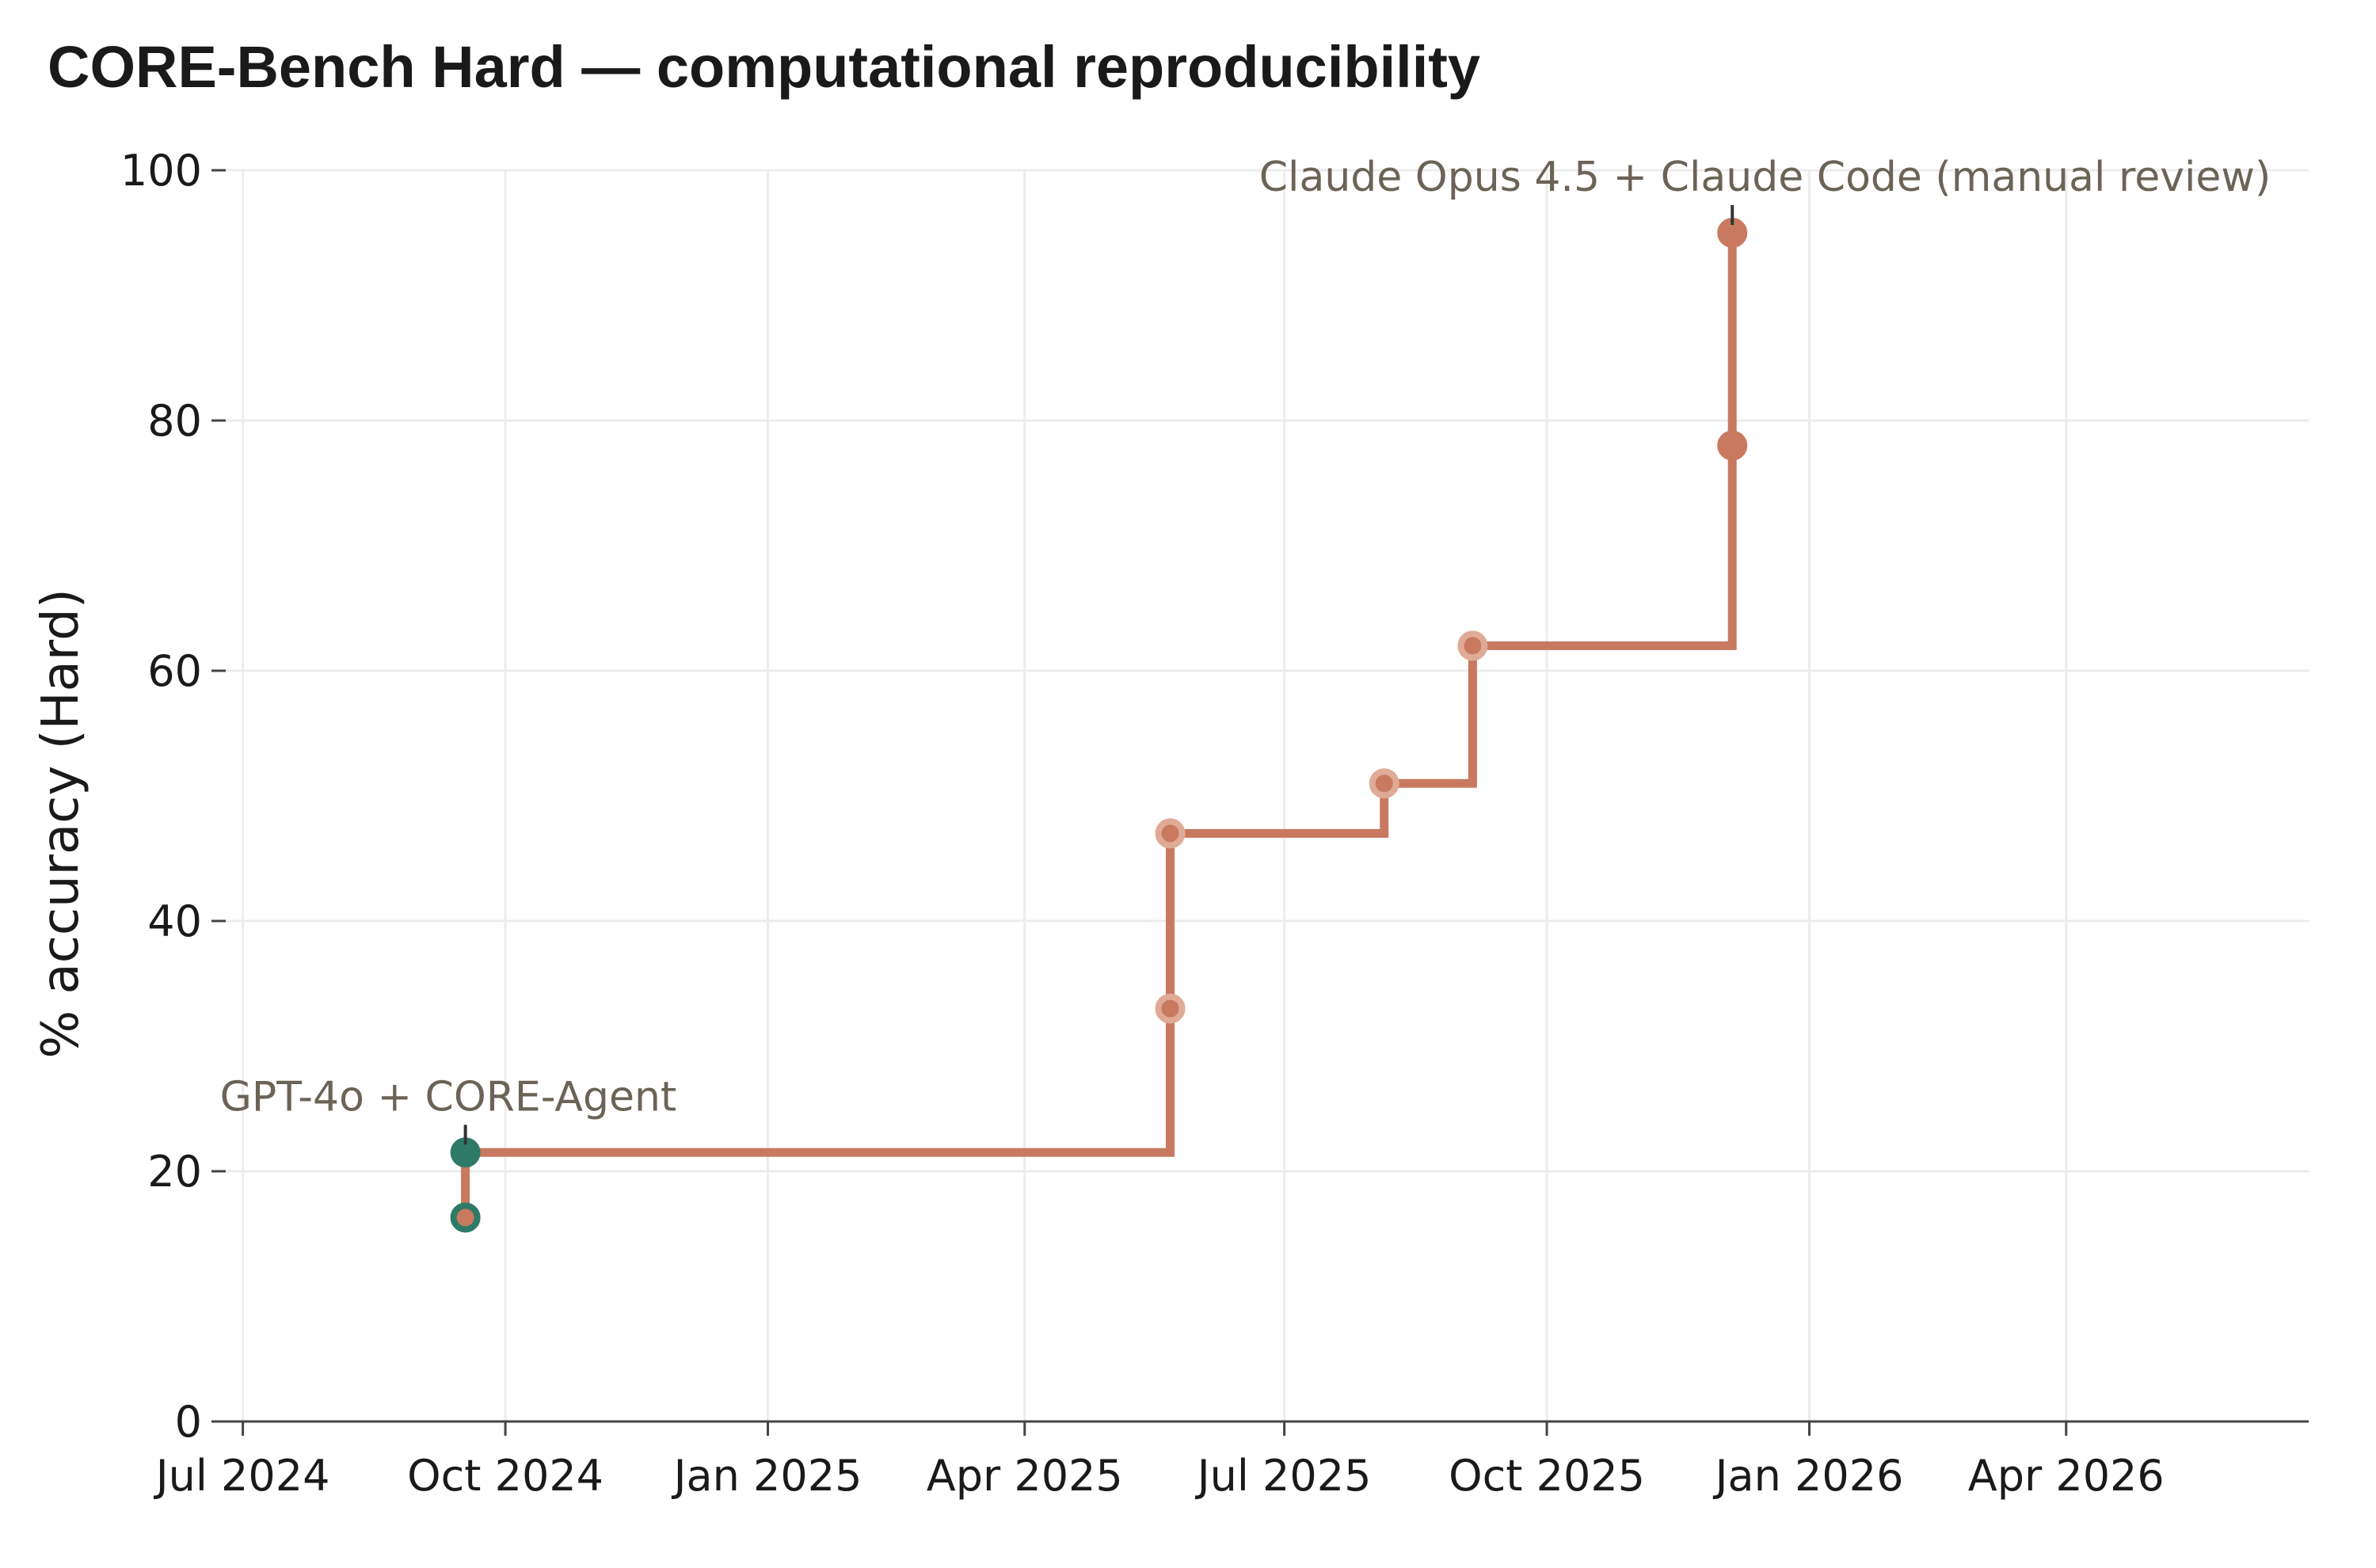 The height and width of the screenshot is (1568, 2376). Describe the element at coordinates (174, 921) in the screenshot. I see `y-tick-label: 40` at that location.